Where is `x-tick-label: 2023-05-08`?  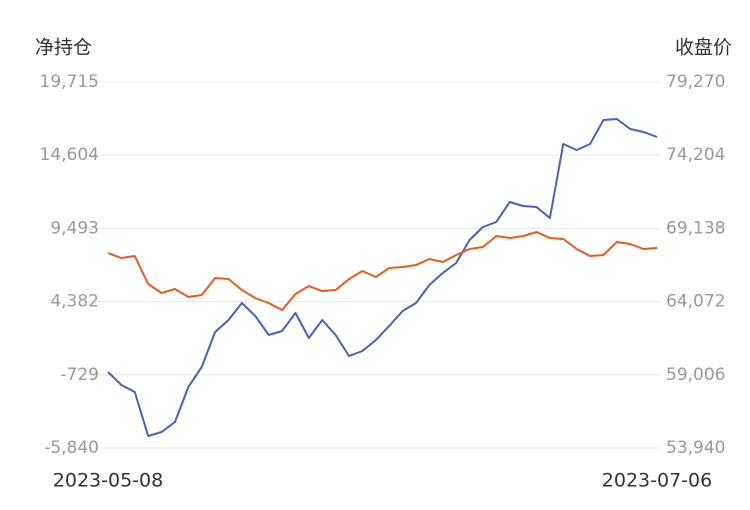
x-tick-label: 2023-05-08 is located at coordinates (108, 481).